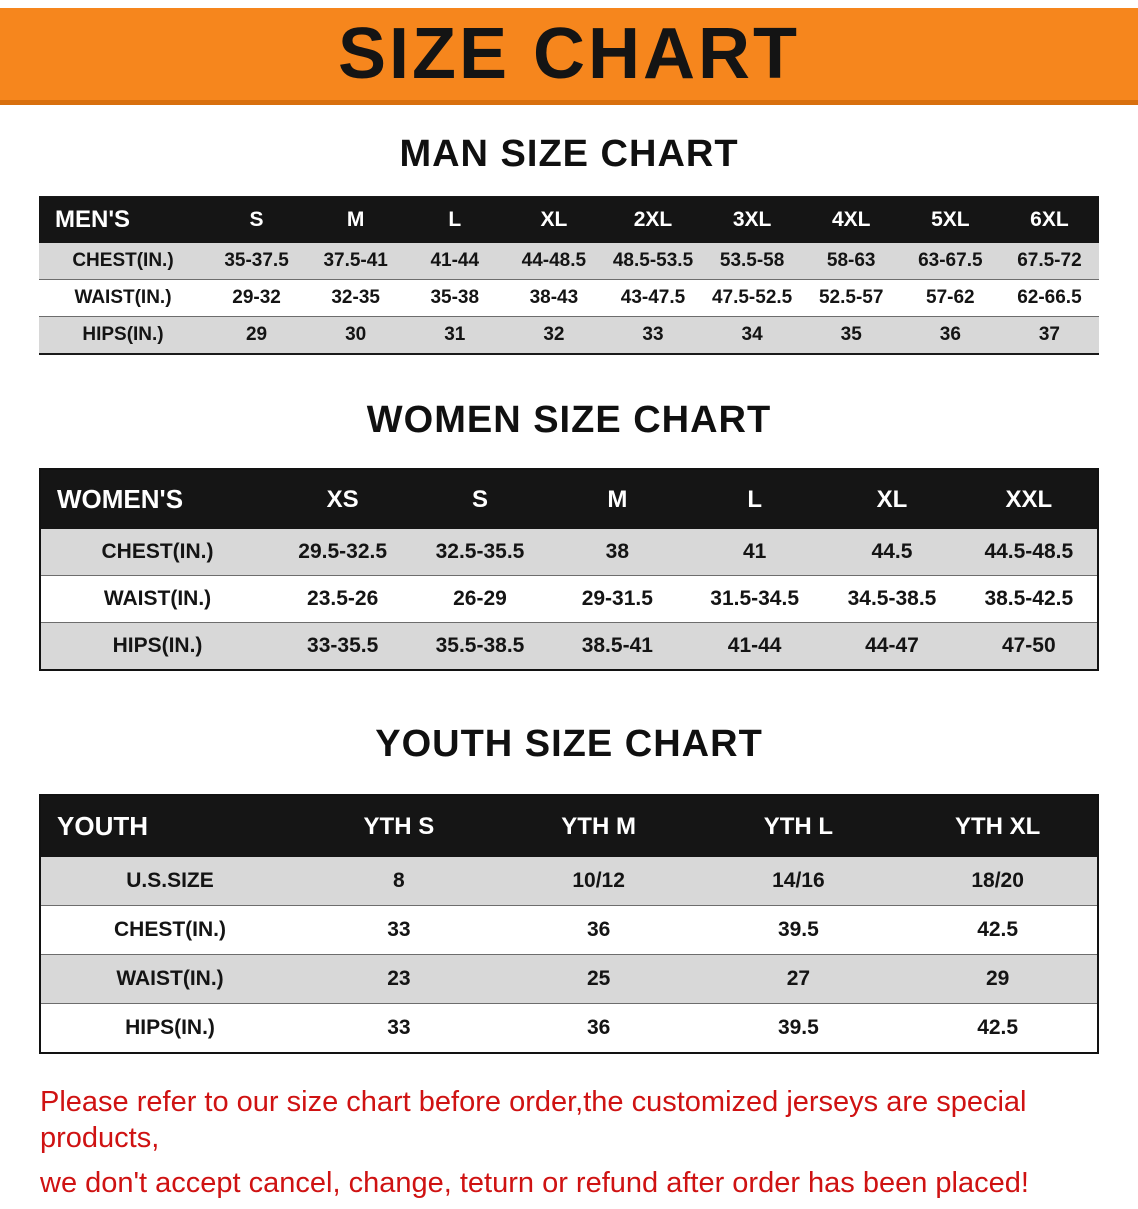 The image size is (1138, 1209). What do you see at coordinates (798, 978) in the screenshot?
I see `size-value-cell: 27` at bounding box center [798, 978].